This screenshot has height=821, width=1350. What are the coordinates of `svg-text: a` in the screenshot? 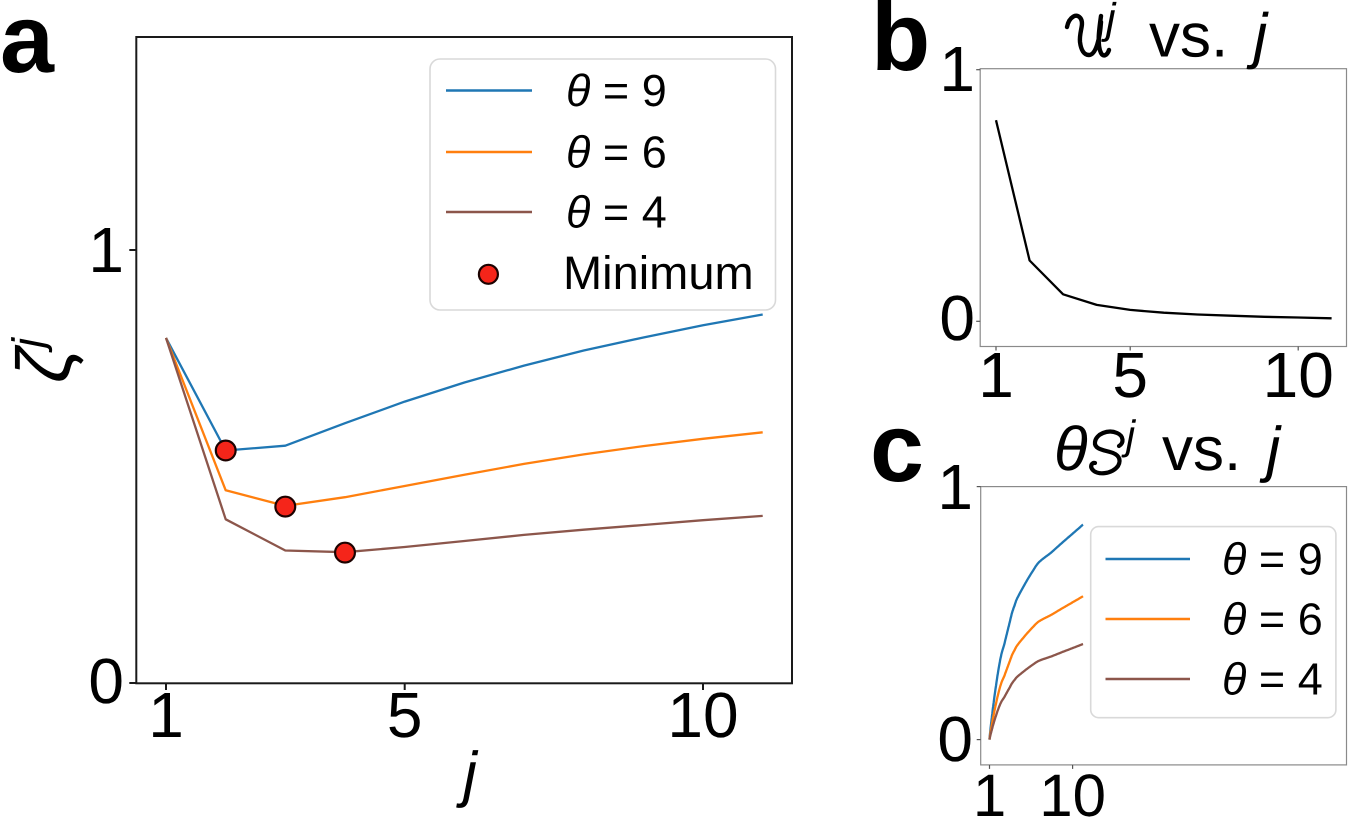 It's located at (27, 46).